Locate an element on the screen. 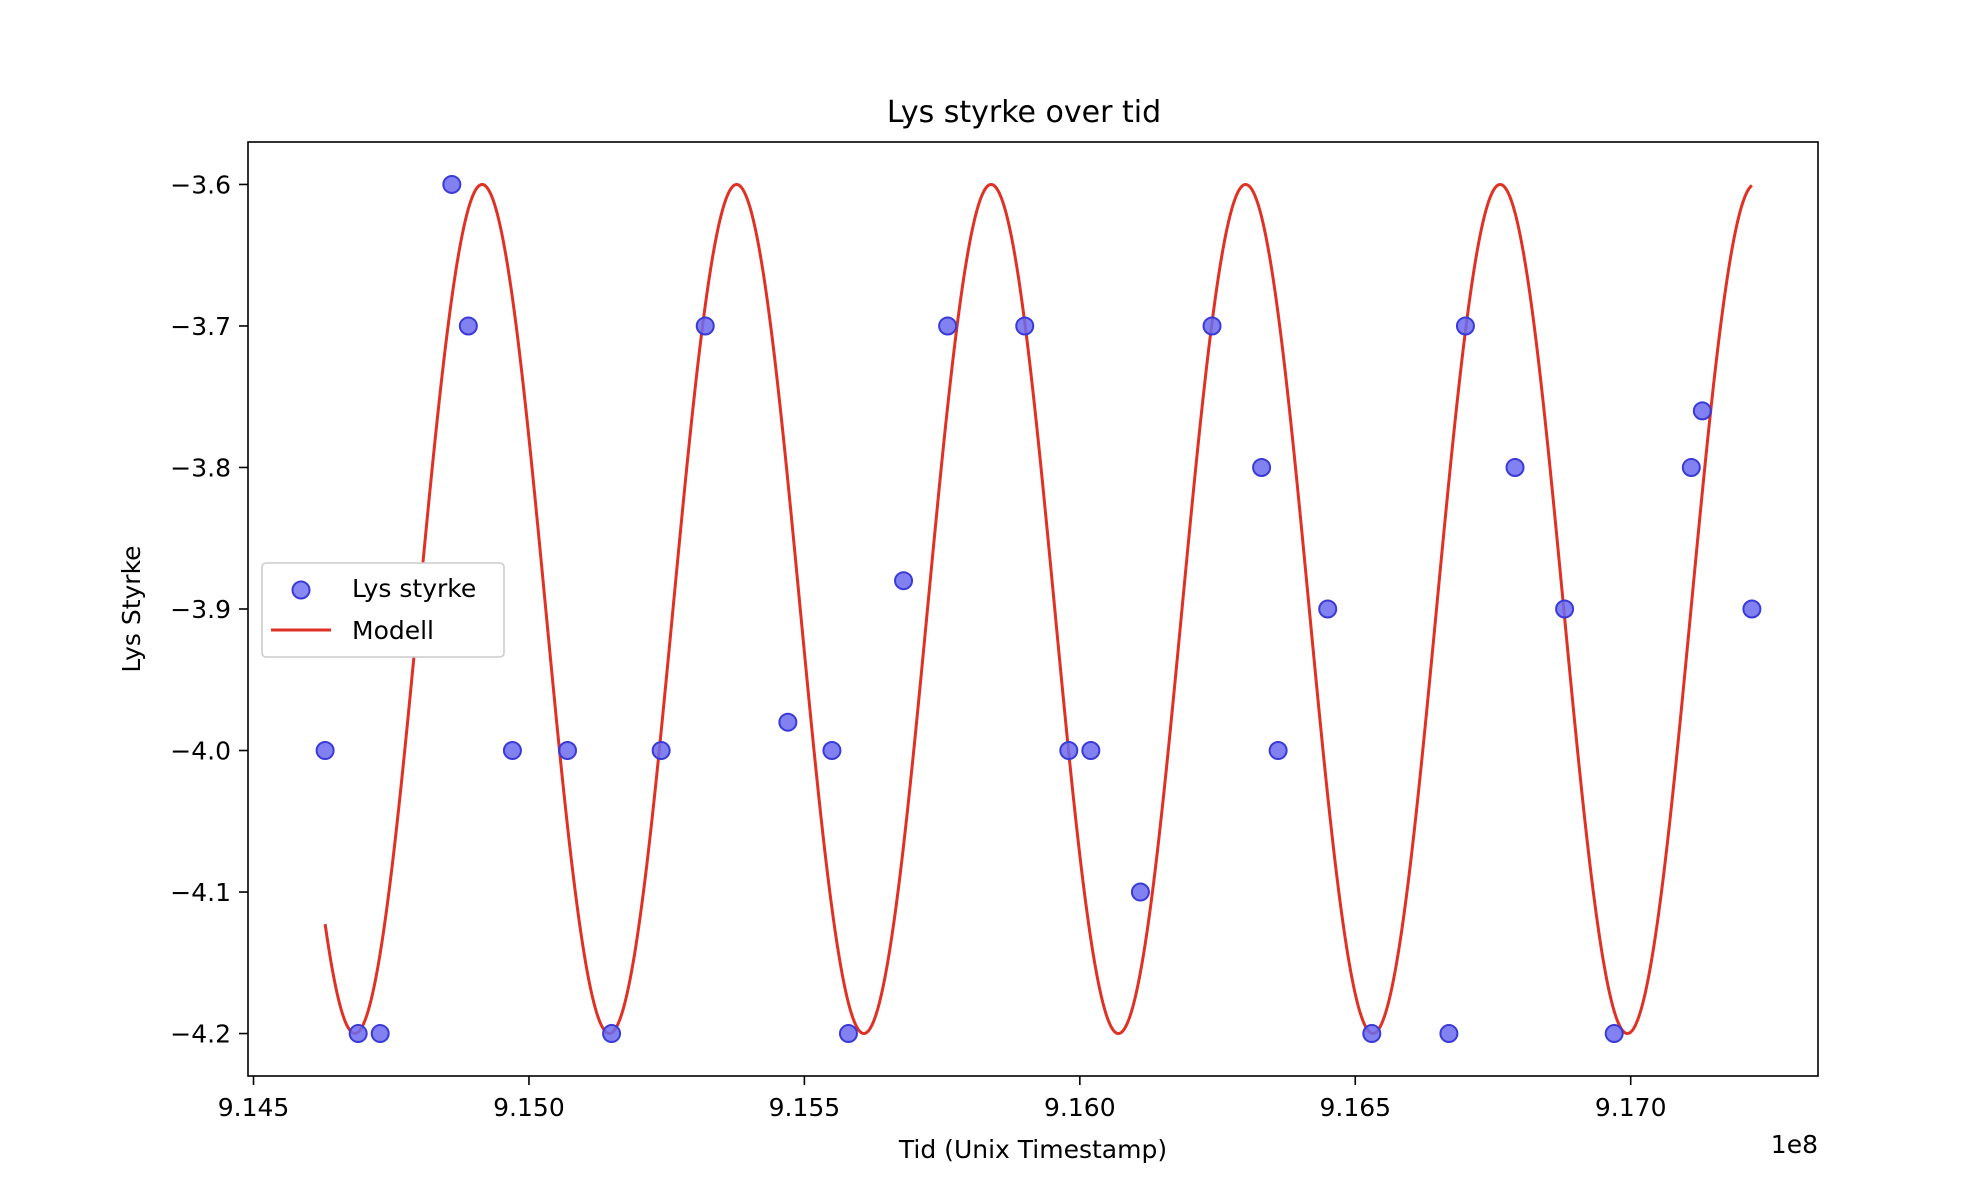 The height and width of the screenshot is (1196, 1986). y-tick-label: −3.9 is located at coordinates (200, 609).